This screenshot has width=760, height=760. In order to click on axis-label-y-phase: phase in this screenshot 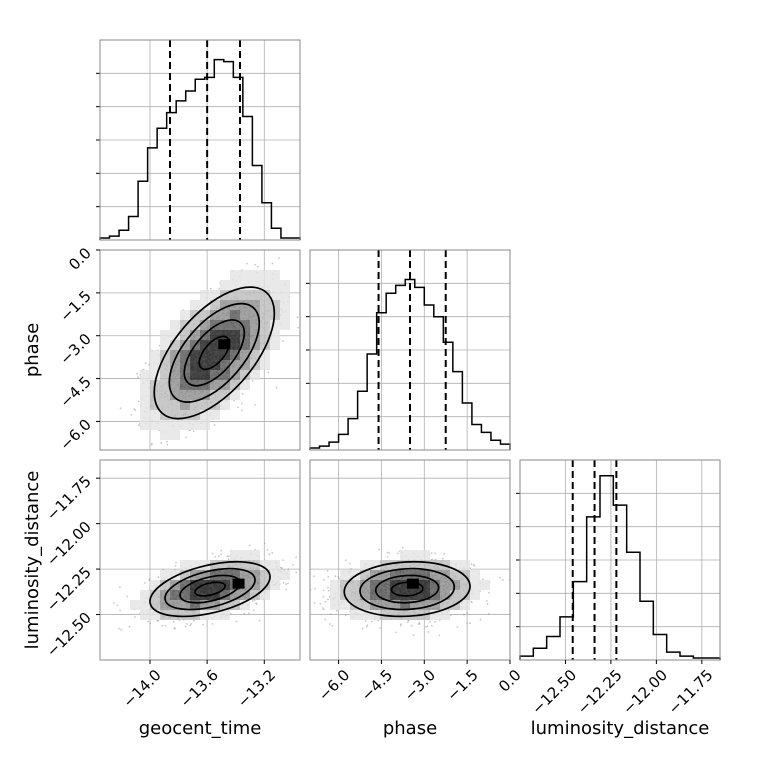, I will do `click(32, 350)`.